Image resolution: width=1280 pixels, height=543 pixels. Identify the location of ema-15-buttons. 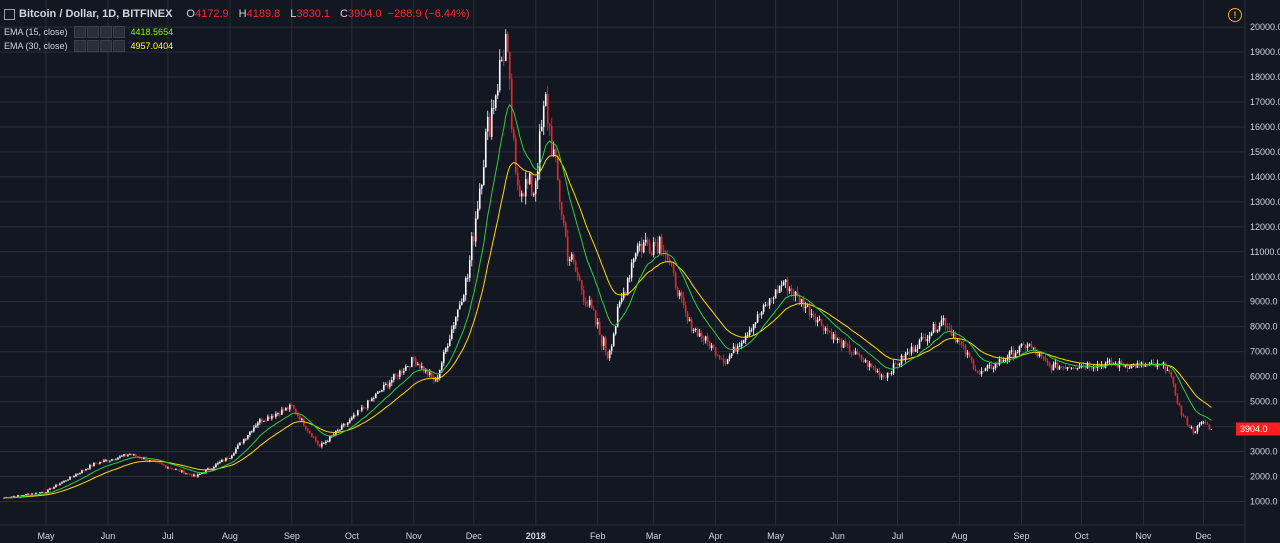
(99, 32).